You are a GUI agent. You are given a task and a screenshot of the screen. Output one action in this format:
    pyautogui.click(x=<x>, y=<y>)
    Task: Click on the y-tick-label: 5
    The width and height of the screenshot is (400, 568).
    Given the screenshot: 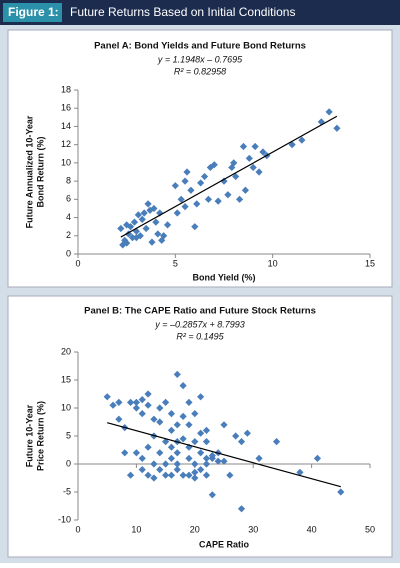 What is the action you would take?
    pyautogui.click(x=68, y=435)
    